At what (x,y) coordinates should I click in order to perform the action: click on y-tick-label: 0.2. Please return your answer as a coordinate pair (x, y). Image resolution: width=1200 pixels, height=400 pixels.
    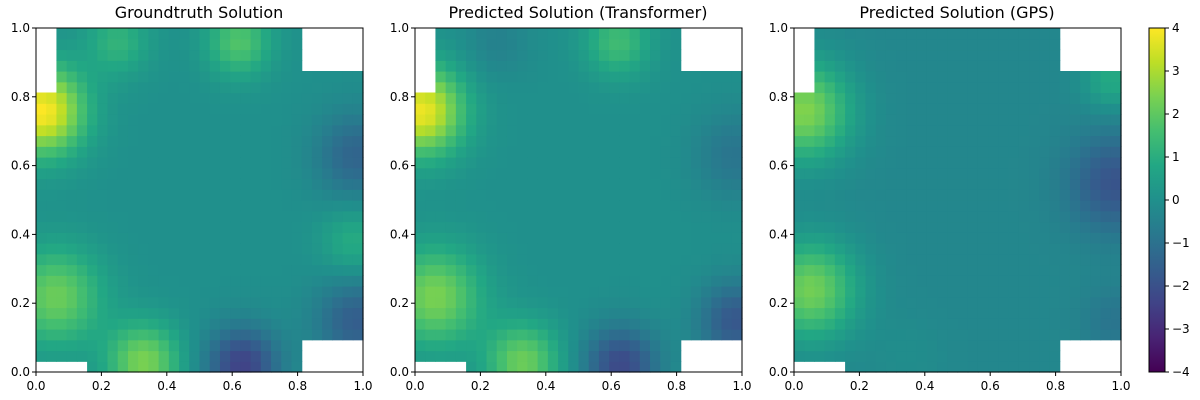
    Looking at the image, I should click on (20, 303).